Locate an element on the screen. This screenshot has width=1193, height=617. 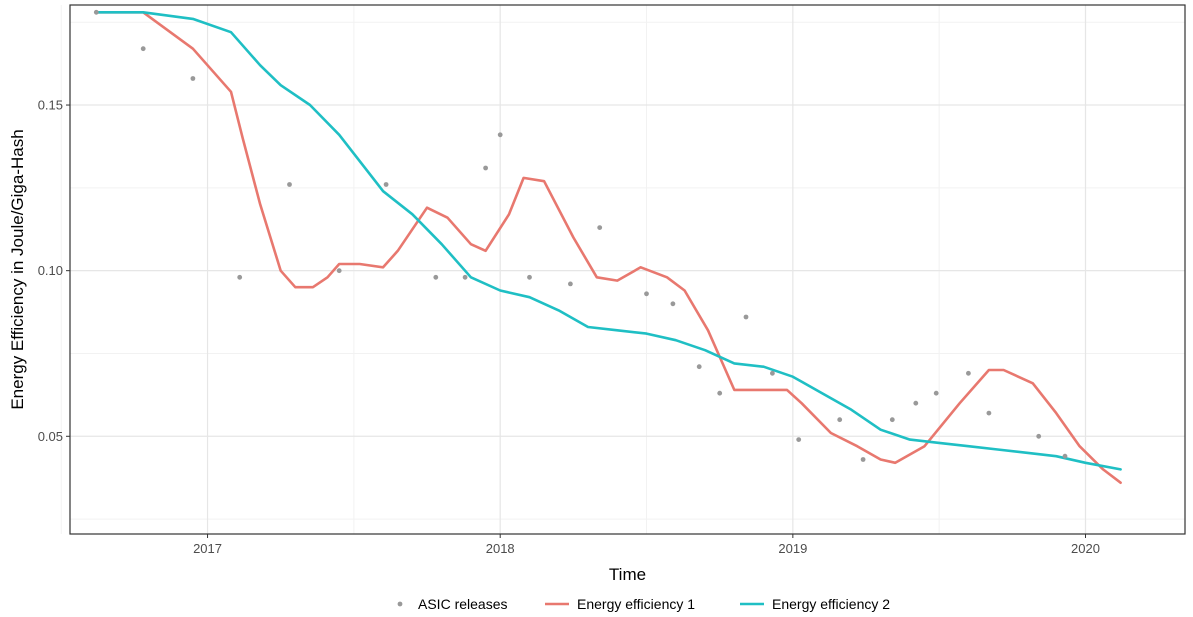
y-axis-title: Energy Efficiency in Joule/Giga-Hash is located at coordinates (17, 269).